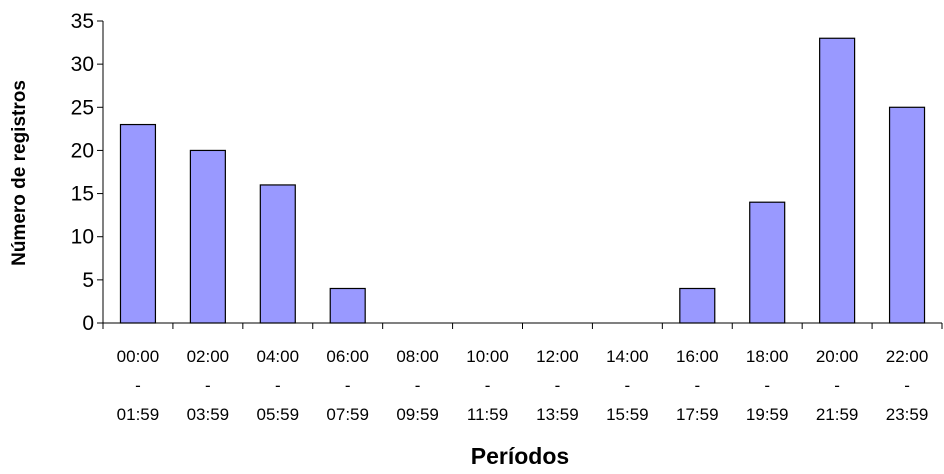 This screenshot has height=474, width=944. What do you see at coordinates (82, 107) in the screenshot?
I see `y-tick-label: 25` at bounding box center [82, 107].